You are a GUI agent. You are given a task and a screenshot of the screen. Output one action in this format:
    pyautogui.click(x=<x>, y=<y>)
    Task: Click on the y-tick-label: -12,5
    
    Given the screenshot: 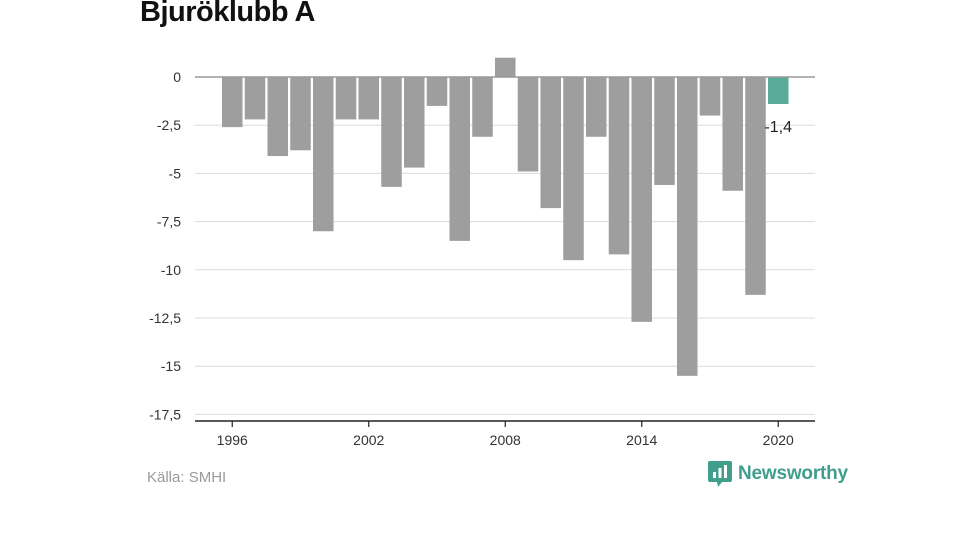 What is the action you would take?
    pyautogui.click(x=165, y=318)
    